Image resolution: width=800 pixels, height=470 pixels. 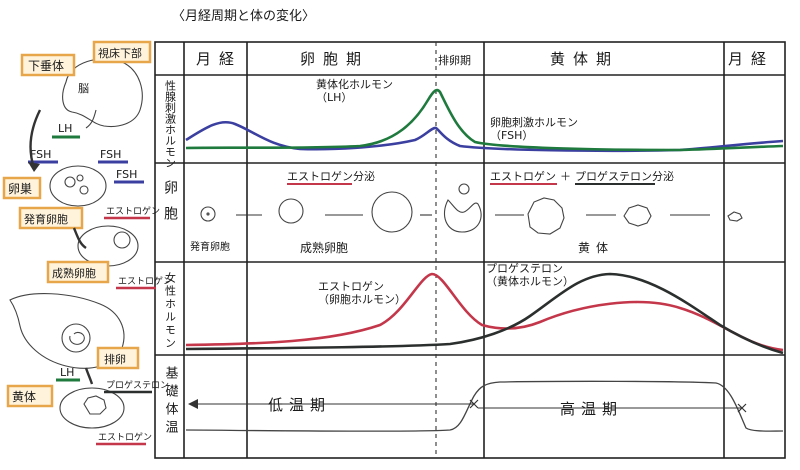 What do you see at coordinates (110, 154) in the screenshot?
I see `sidebar-fsh-2: FSH` at bounding box center [110, 154].